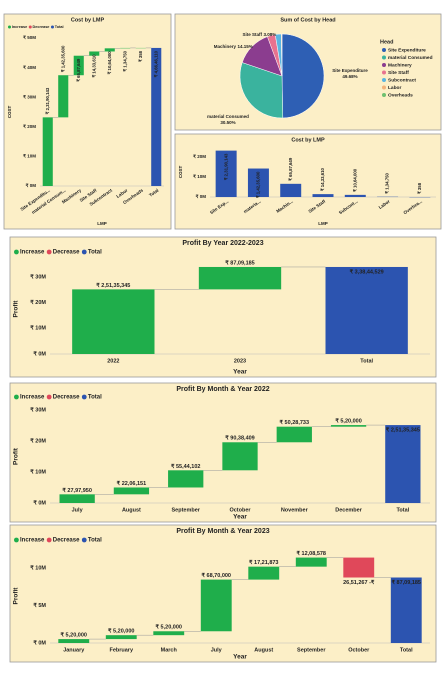  Describe the element at coordinates (227, 122) in the screenshot. I see `slice-label: 30.50%` at that location.